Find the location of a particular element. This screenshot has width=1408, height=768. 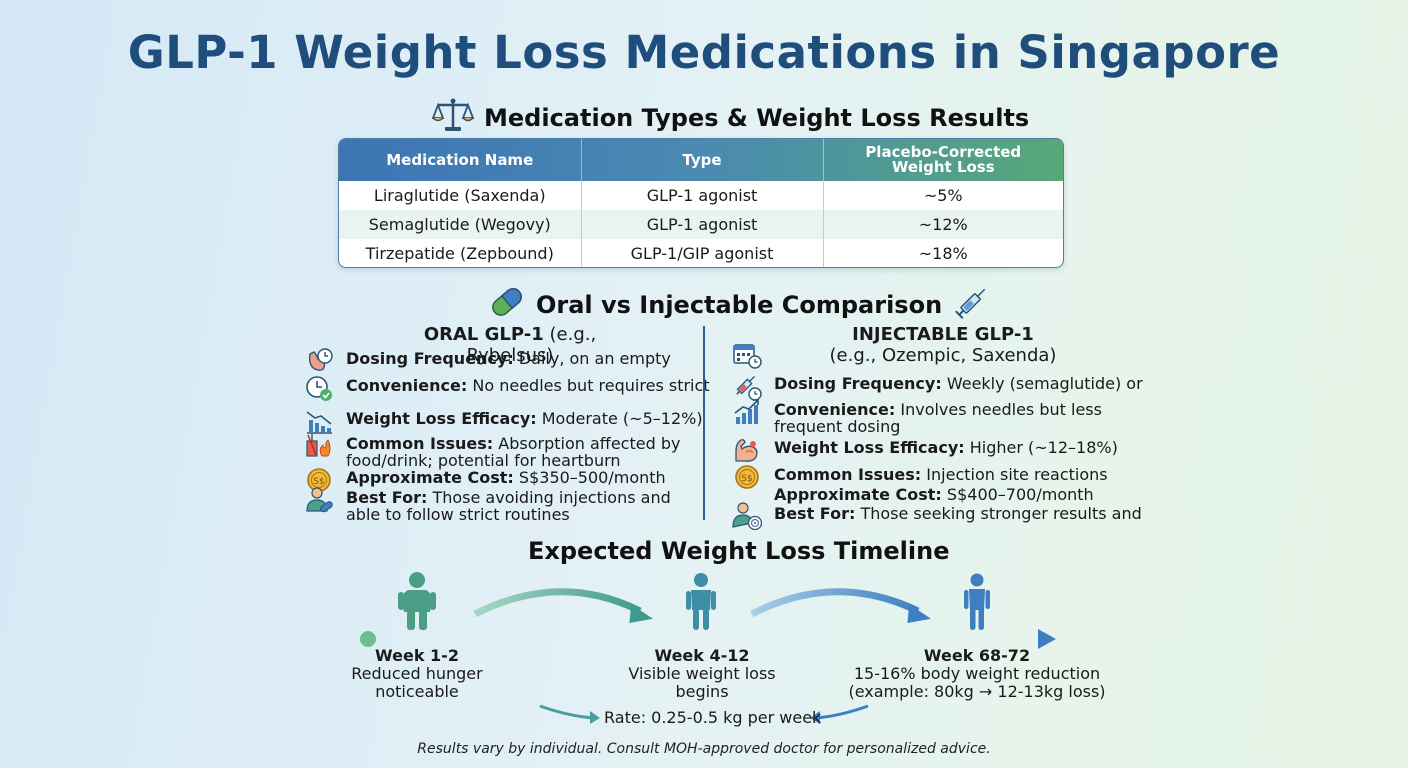

oral-best-for-label: Best For: is located at coordinates (387, 497).